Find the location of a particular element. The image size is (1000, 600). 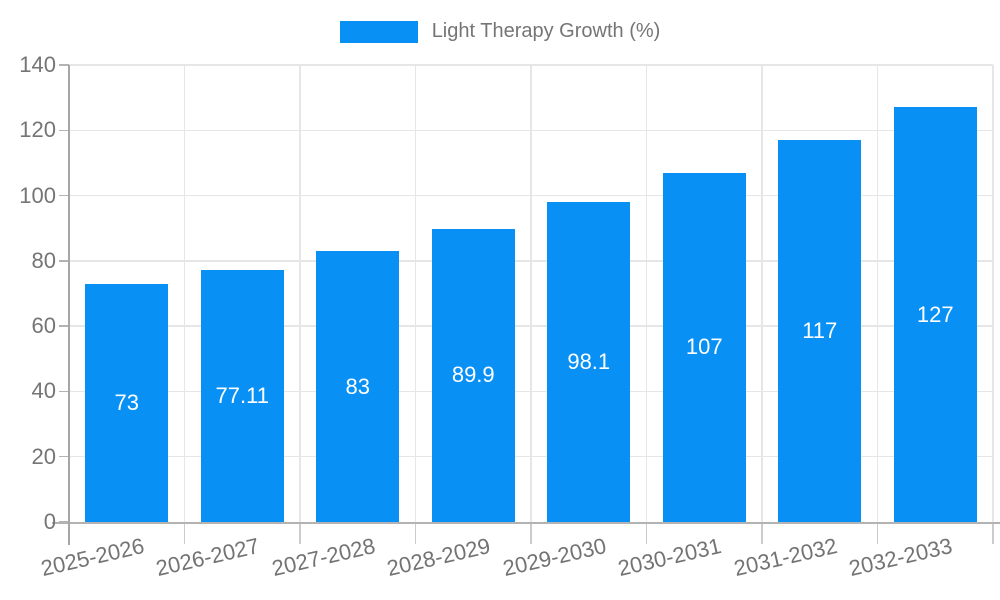

x-axis-tick-label: 2031-2032 is located at coordinates (785, 557).